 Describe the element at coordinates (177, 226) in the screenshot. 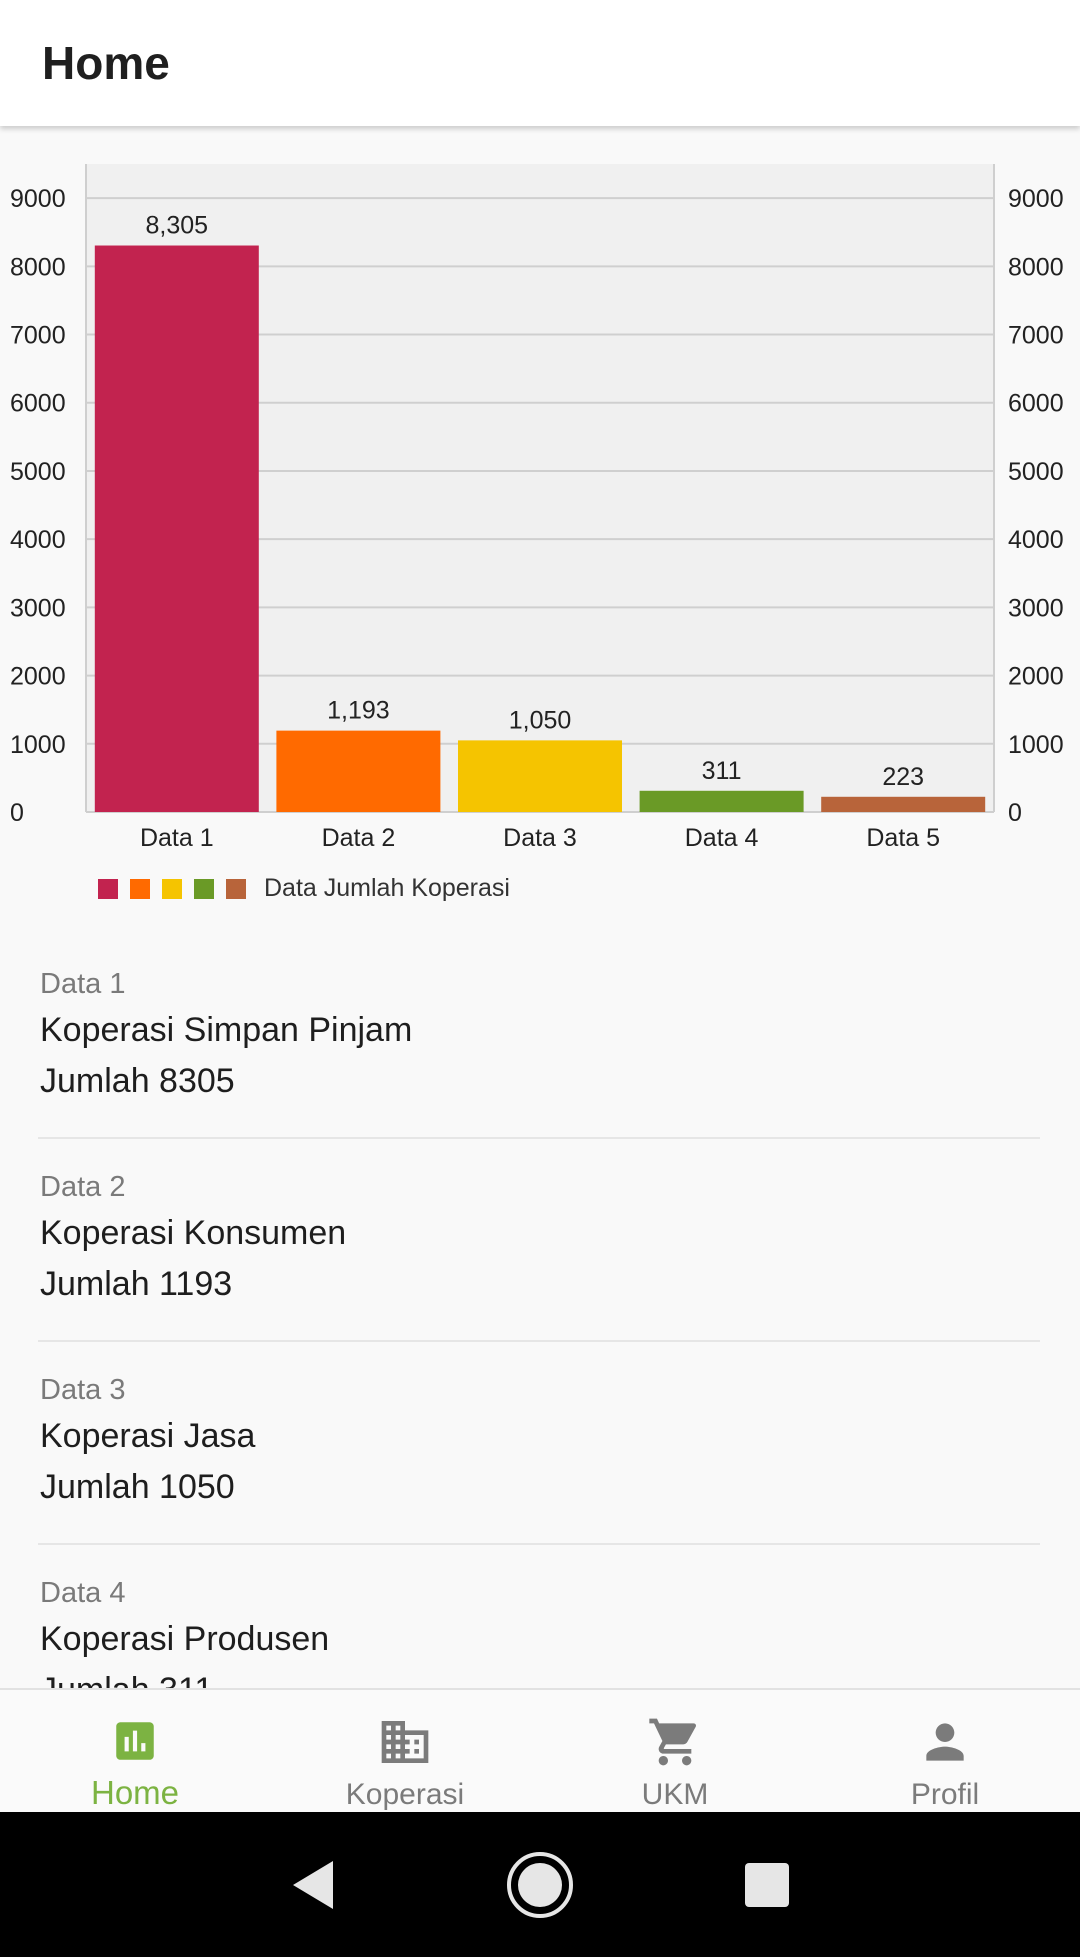

I see `data-label: 8,305` at that location.